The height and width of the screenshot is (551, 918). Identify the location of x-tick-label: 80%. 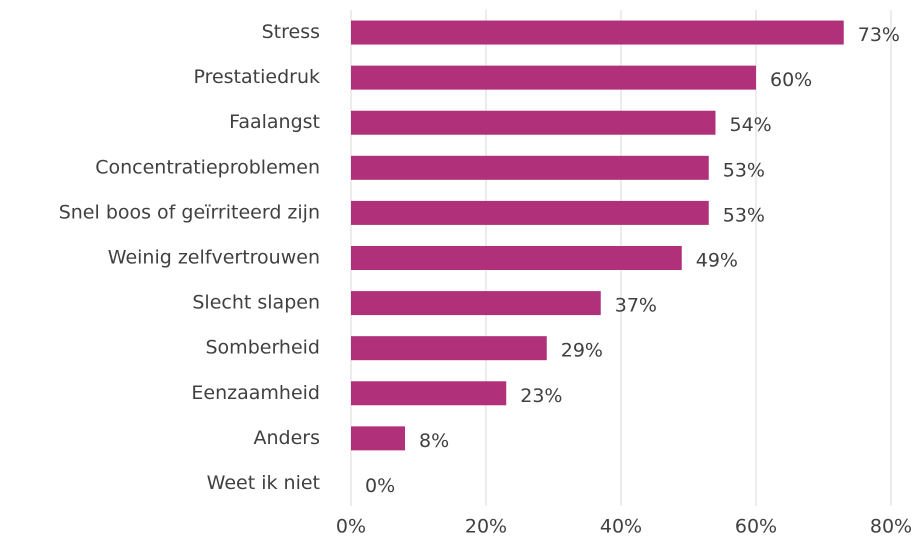
(891, 527).